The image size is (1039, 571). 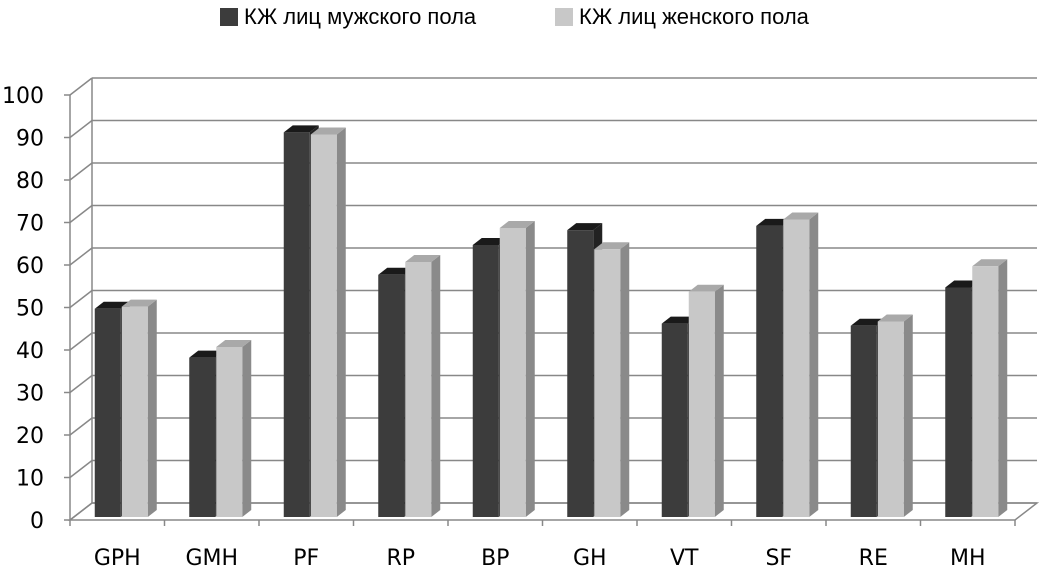 What do you see at coordinates (873, 558) in the screenshot?
I see `x-tick-label-re: RE` at bounding box center [873, 558].